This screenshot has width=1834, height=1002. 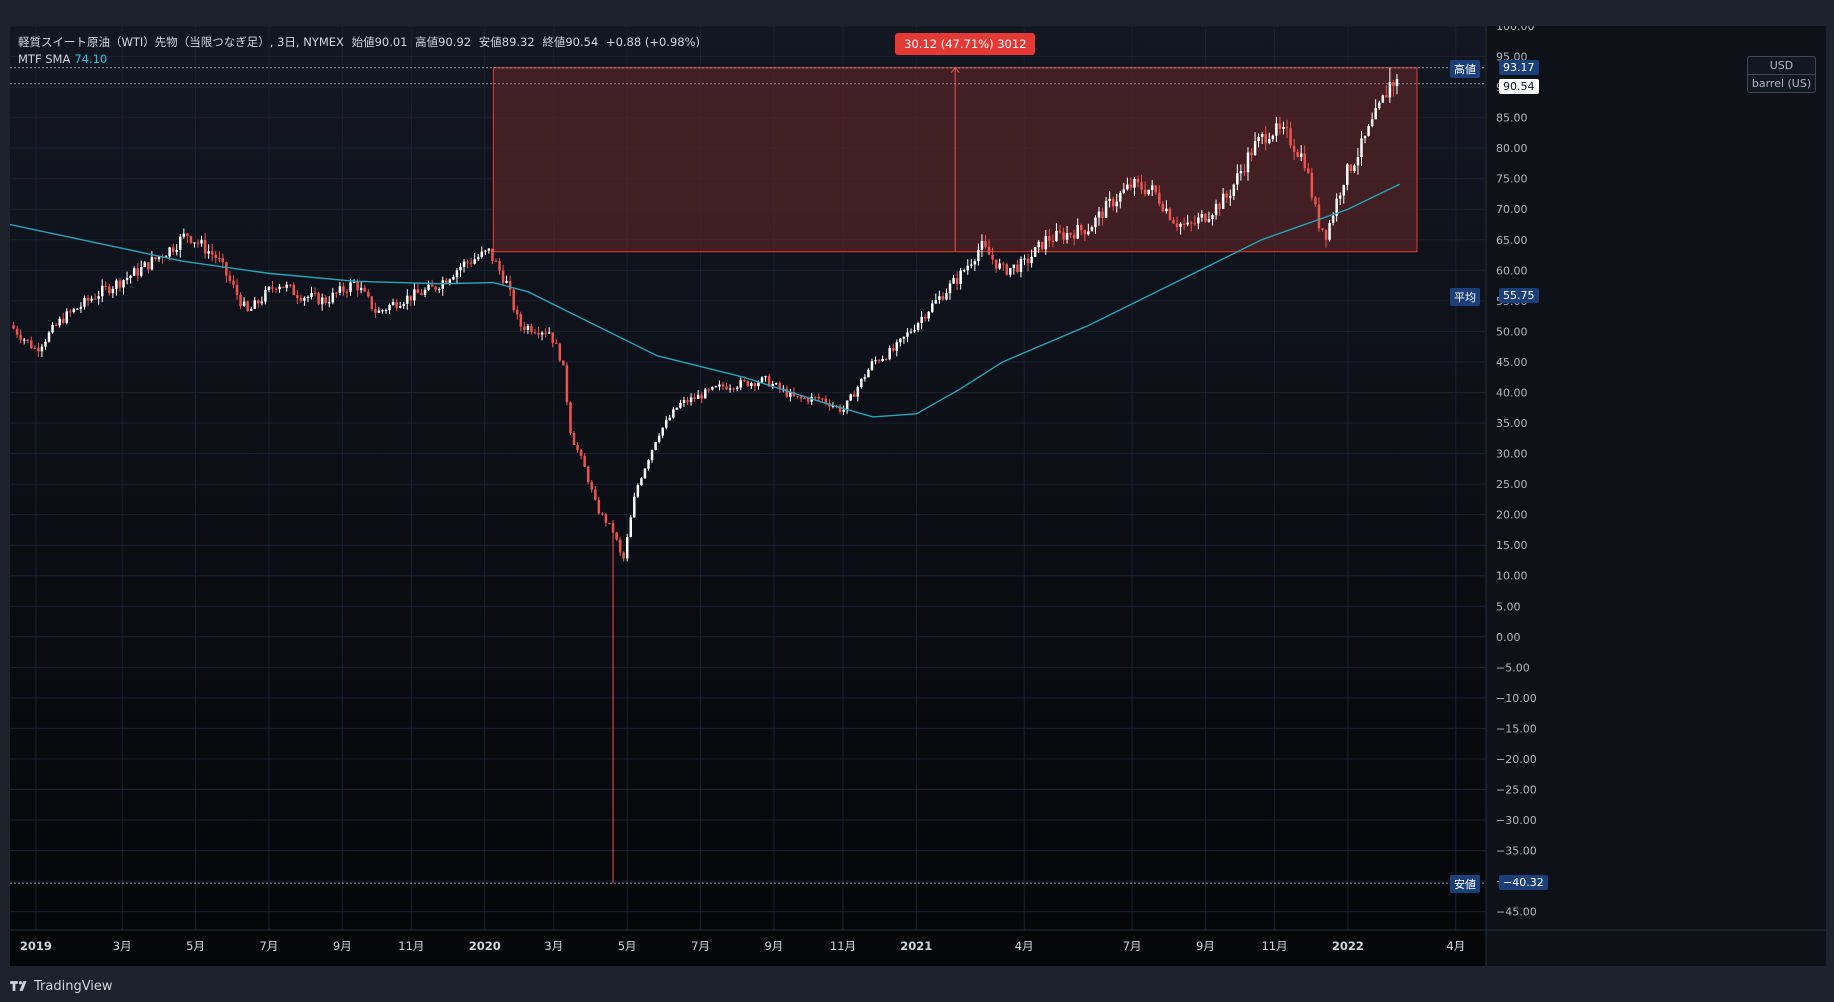 I want to click on symbol-title: 軽質スイート原油（WTI）先物（当限つなぎ足）, 3日, NYMEX, so click(x=181, y=42).